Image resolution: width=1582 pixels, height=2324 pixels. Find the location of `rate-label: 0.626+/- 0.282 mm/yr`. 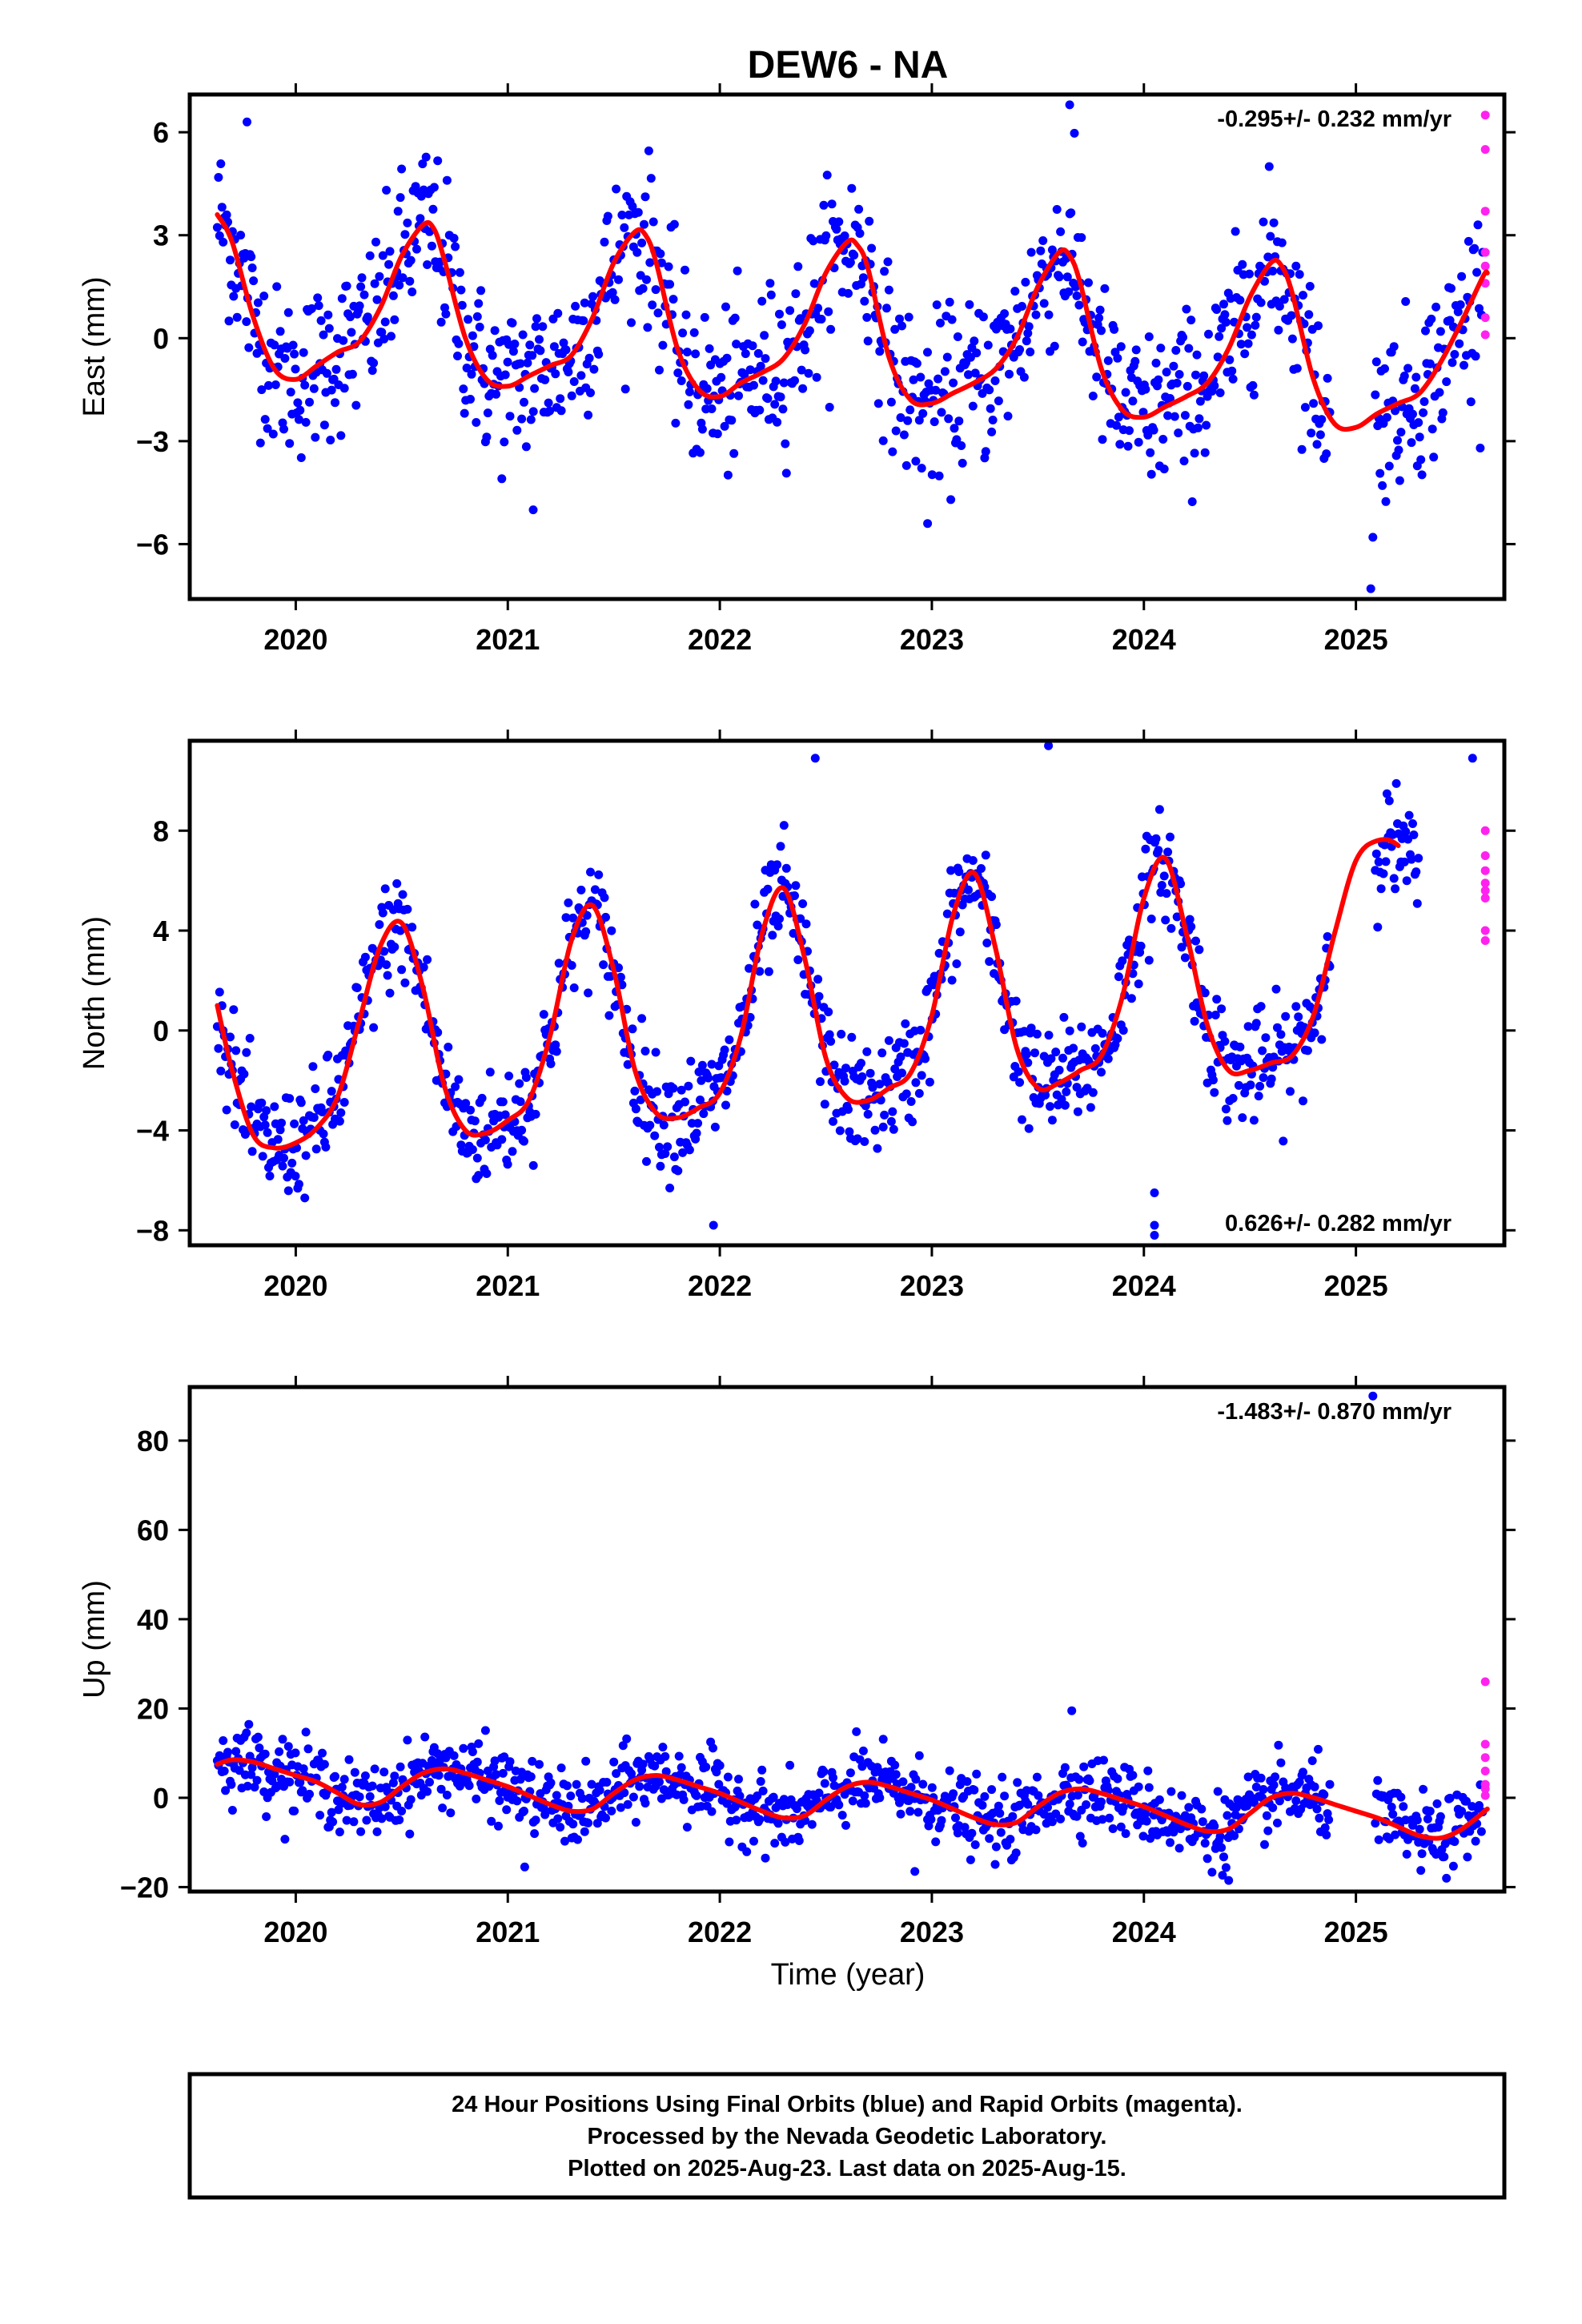

rate-label: 0.626+/- 0.282 mm/yr is located at coordinates (1338, 1223).